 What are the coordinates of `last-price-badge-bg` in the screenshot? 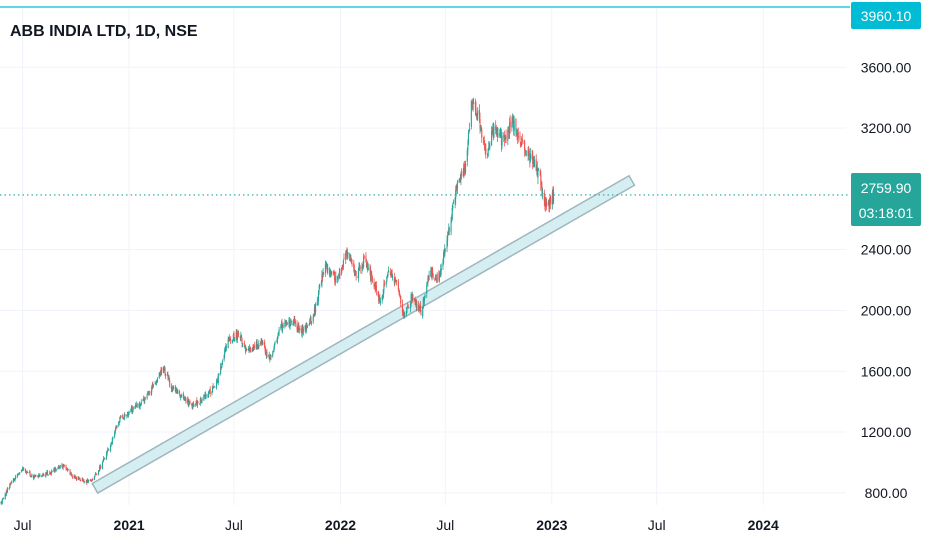 It's located at (886, 199).